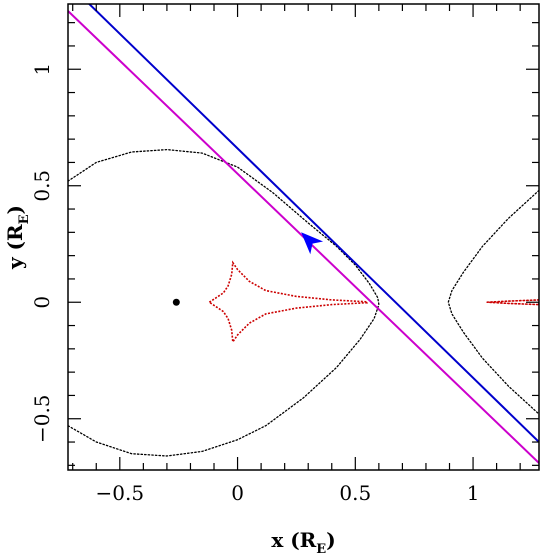 The height and width of the screenshot is (555, 541). I want to click on x-tick-label: −0.5, so click(120, 493).